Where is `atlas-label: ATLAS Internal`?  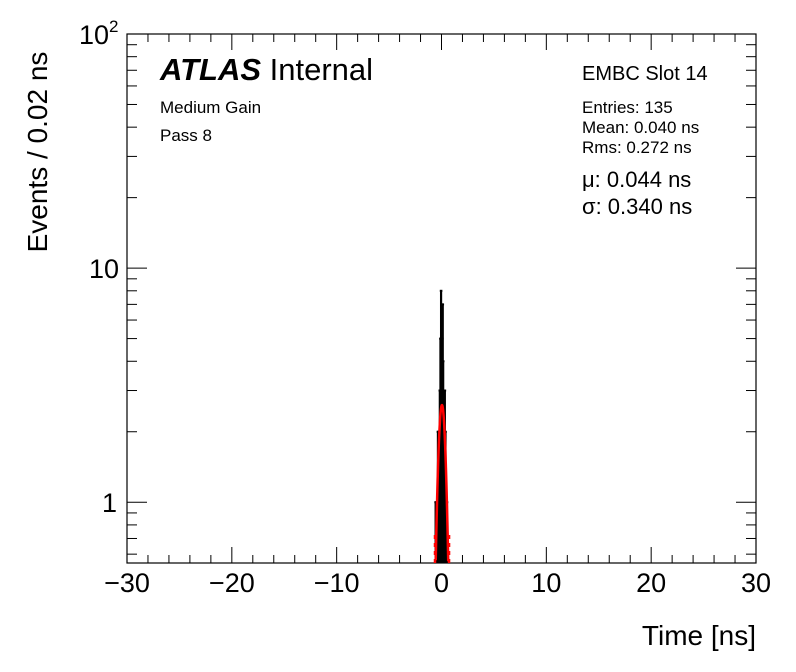 atlas-label: ATLAS Internal is located at coordinates (266, 70).